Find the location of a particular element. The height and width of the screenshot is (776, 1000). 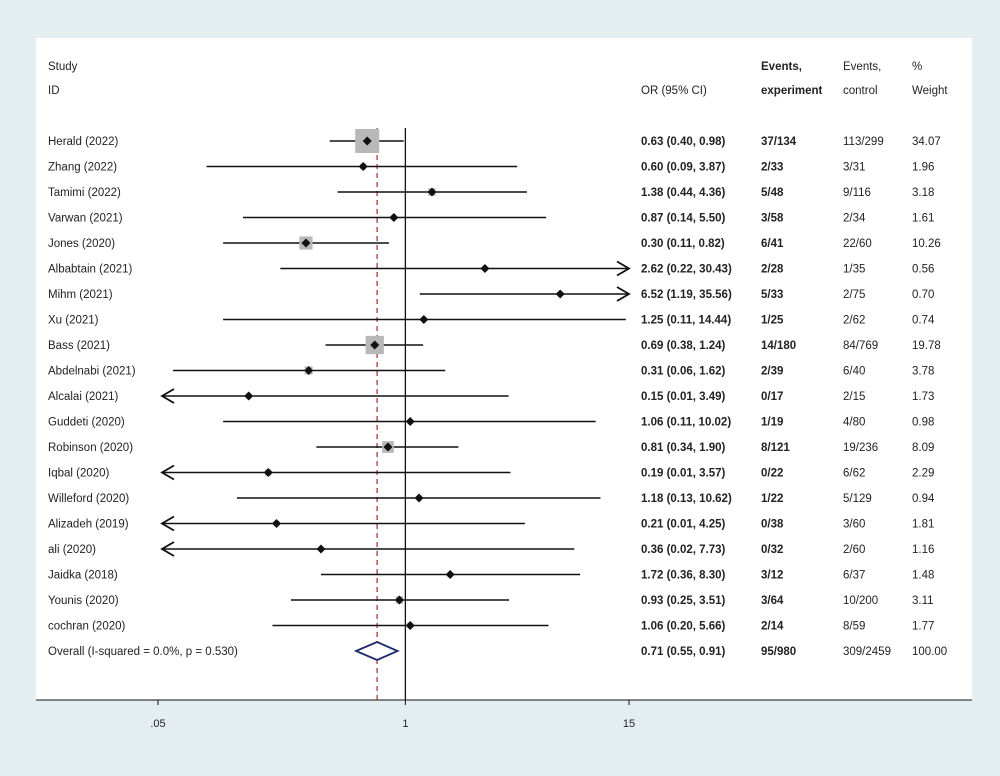

events-ctrl-value: 2/75 is located at coordinates (854, 295).